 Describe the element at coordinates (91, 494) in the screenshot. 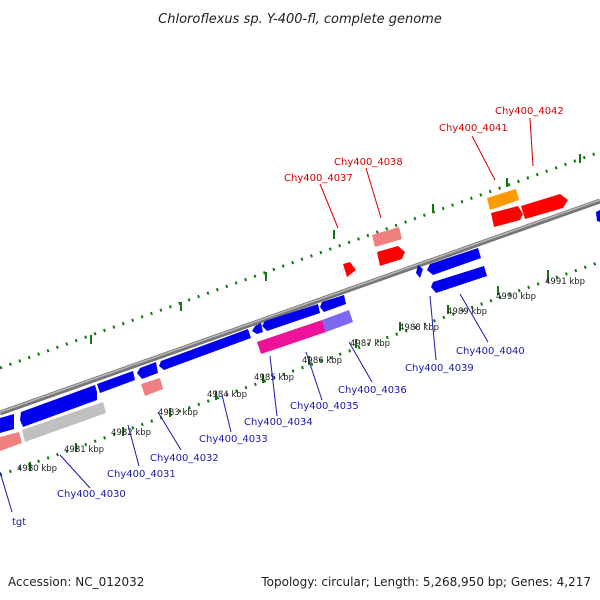

I see `feature-label-chy400-4030: Chy400_4030` at that location.